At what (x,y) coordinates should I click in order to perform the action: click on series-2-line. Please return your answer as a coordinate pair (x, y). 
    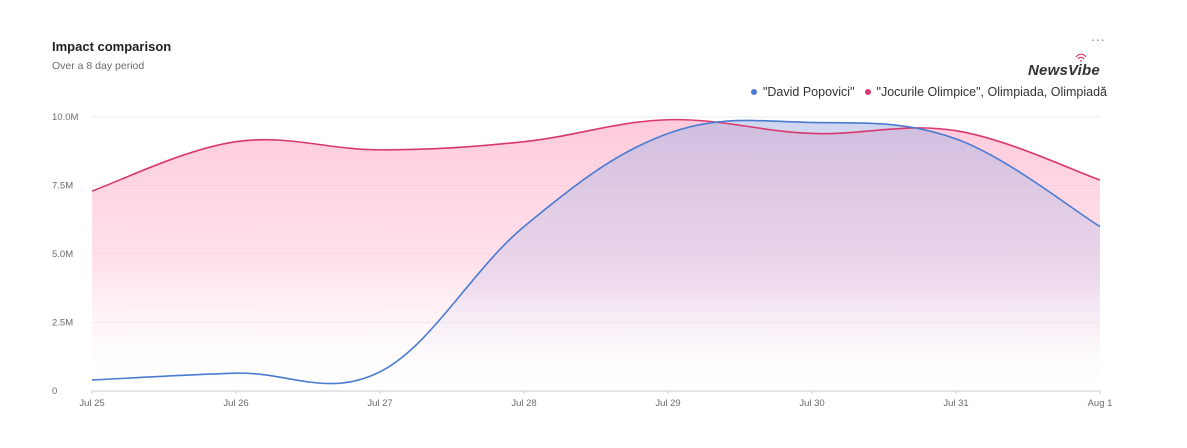
    Looking at the image, I should click on (596, 155).